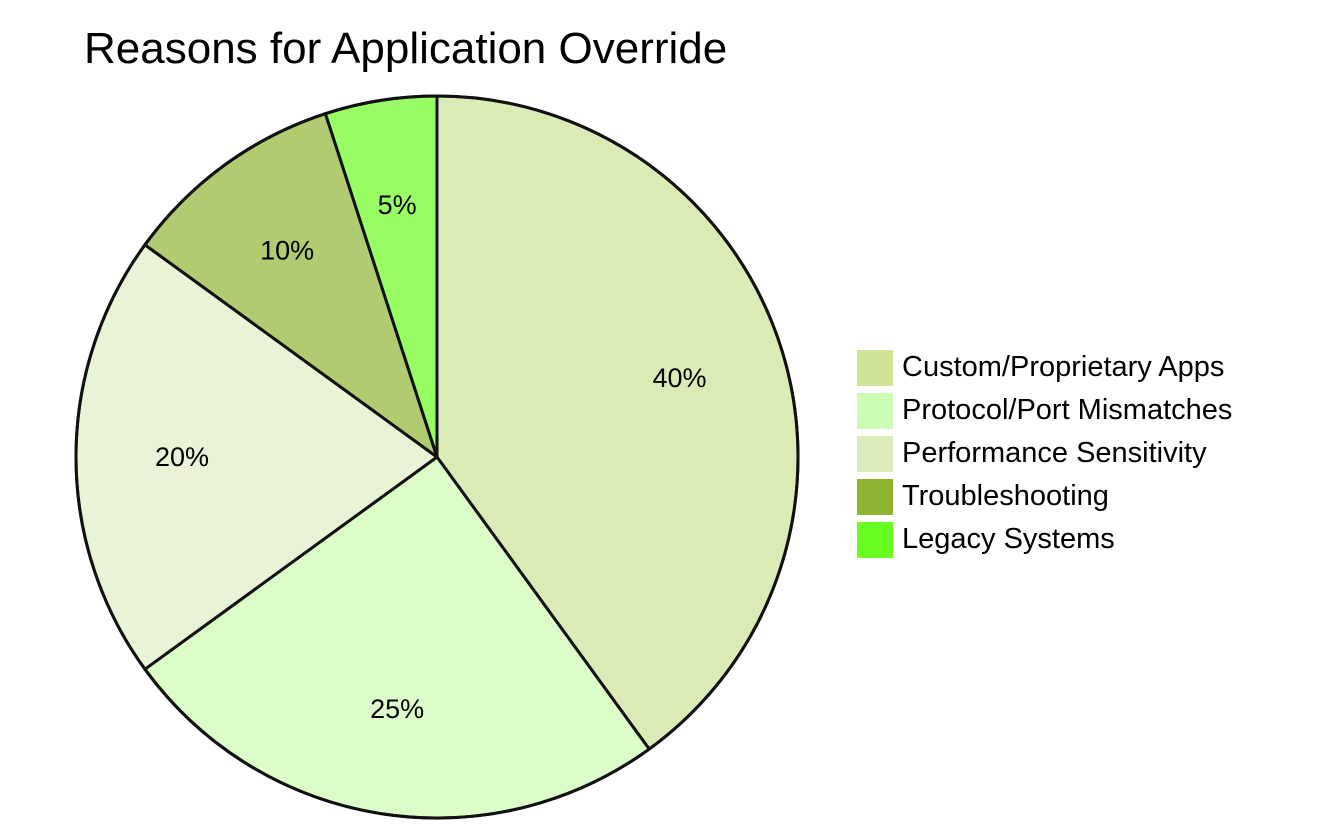 The height and width of the screenshot is (837, 1320). I want to click on legend-label: Troubleshooting, so click(1005, 496).